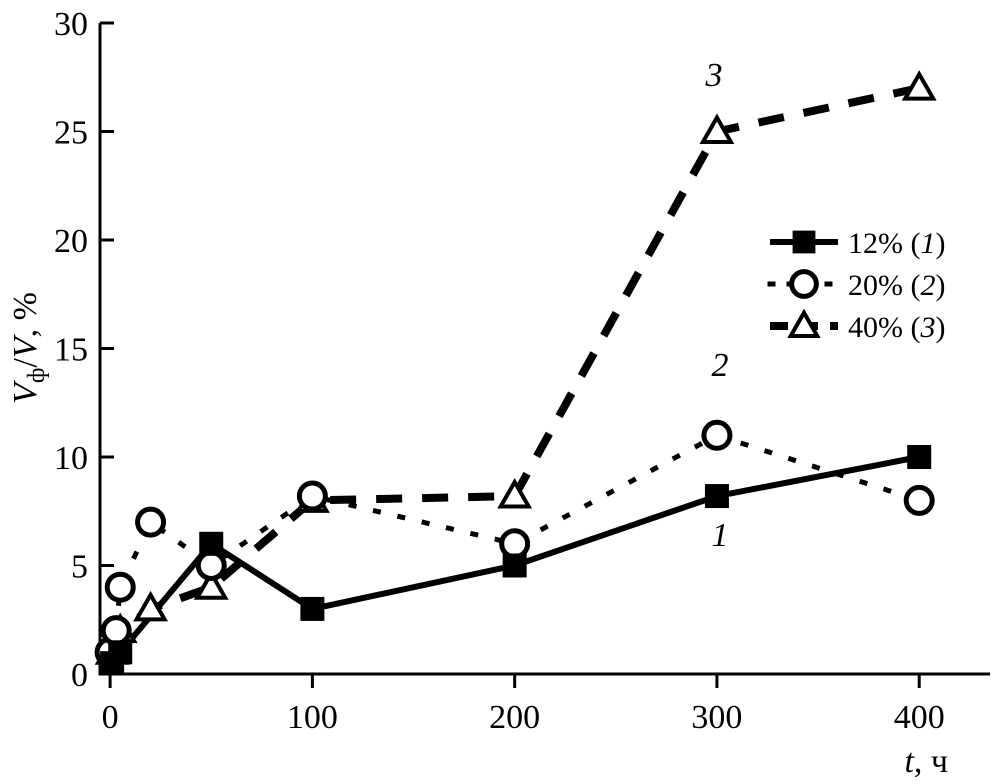  I want to click on y-tick-label: 15, so click(71, 350).